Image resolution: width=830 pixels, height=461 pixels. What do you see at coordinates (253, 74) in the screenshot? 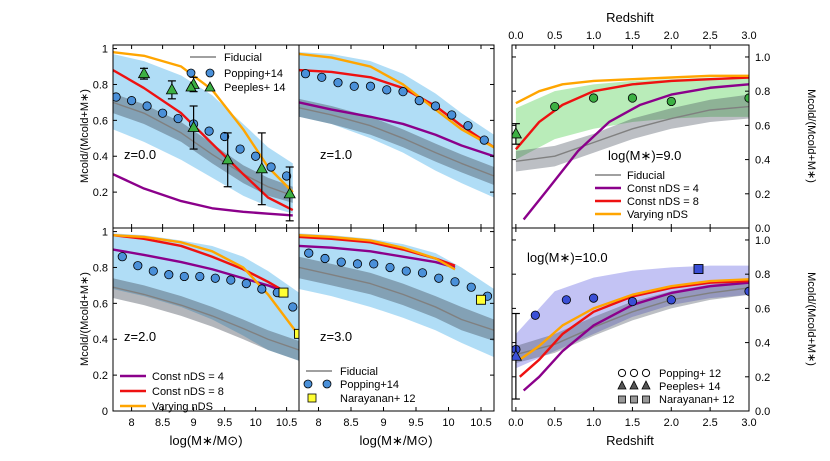
I see `legend-popping-label: Popping+14` at bounding box center [253, 74].